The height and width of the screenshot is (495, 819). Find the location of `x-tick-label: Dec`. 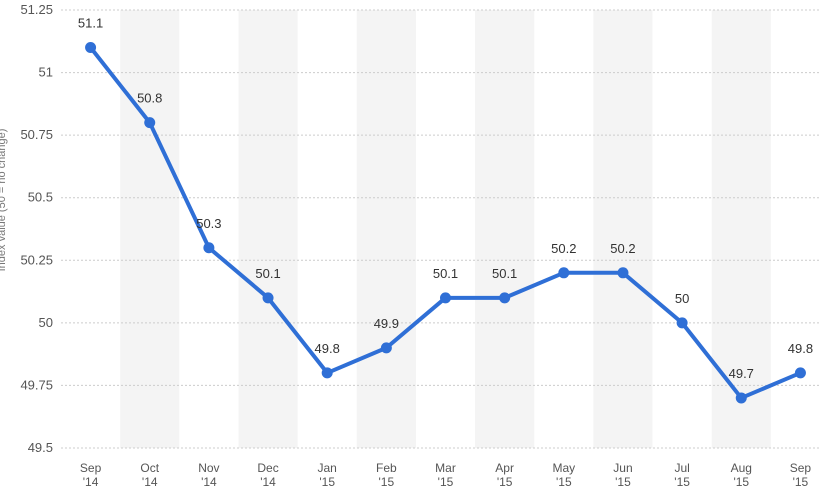

x-tick-label: Dec is located at coordinates (267, 468).